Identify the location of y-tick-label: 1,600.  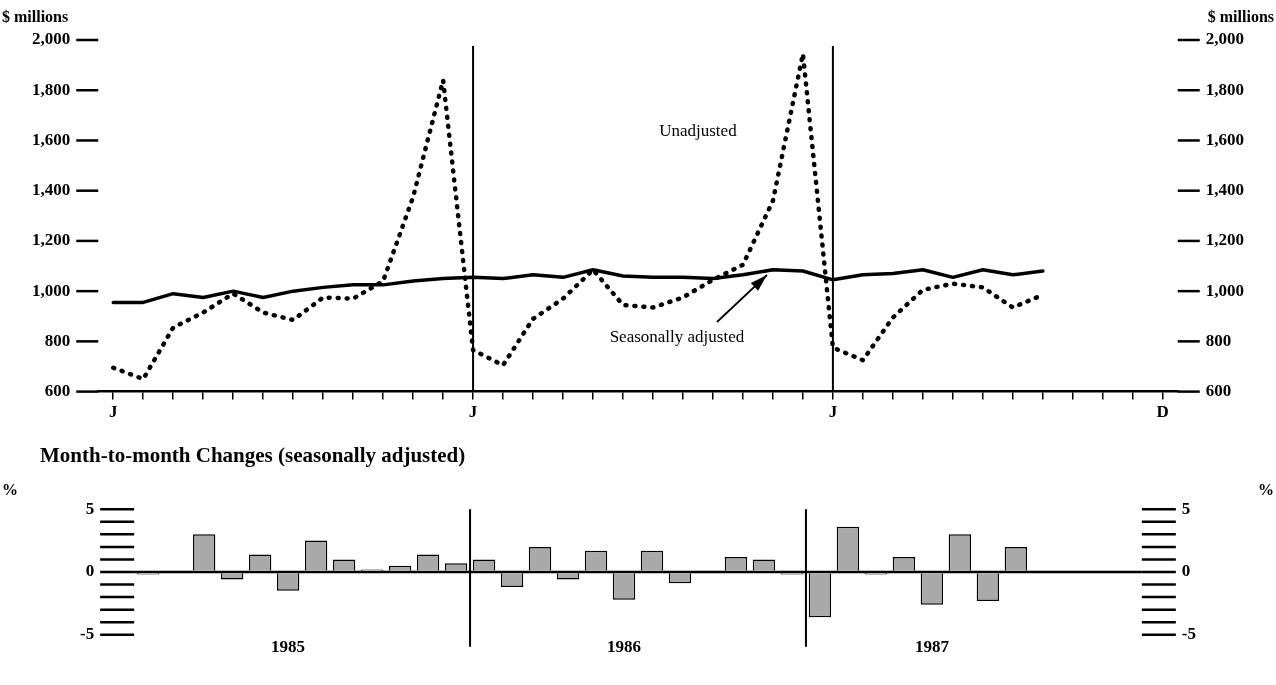
(51, 139).